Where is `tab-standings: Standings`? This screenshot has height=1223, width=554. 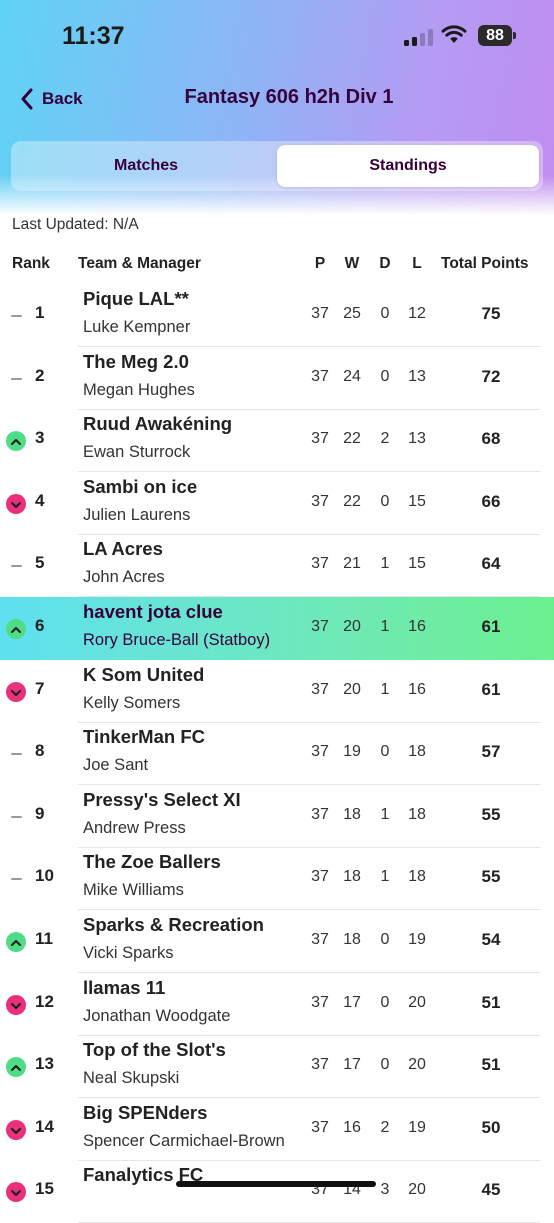 tab-standings: Standings is located at coordinates (408, 166).